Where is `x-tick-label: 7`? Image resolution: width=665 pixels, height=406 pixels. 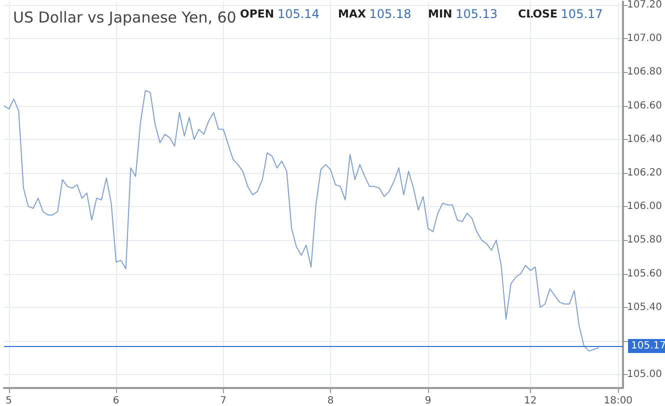
x-tick-label: 7 is located at coordinates (223, 401).